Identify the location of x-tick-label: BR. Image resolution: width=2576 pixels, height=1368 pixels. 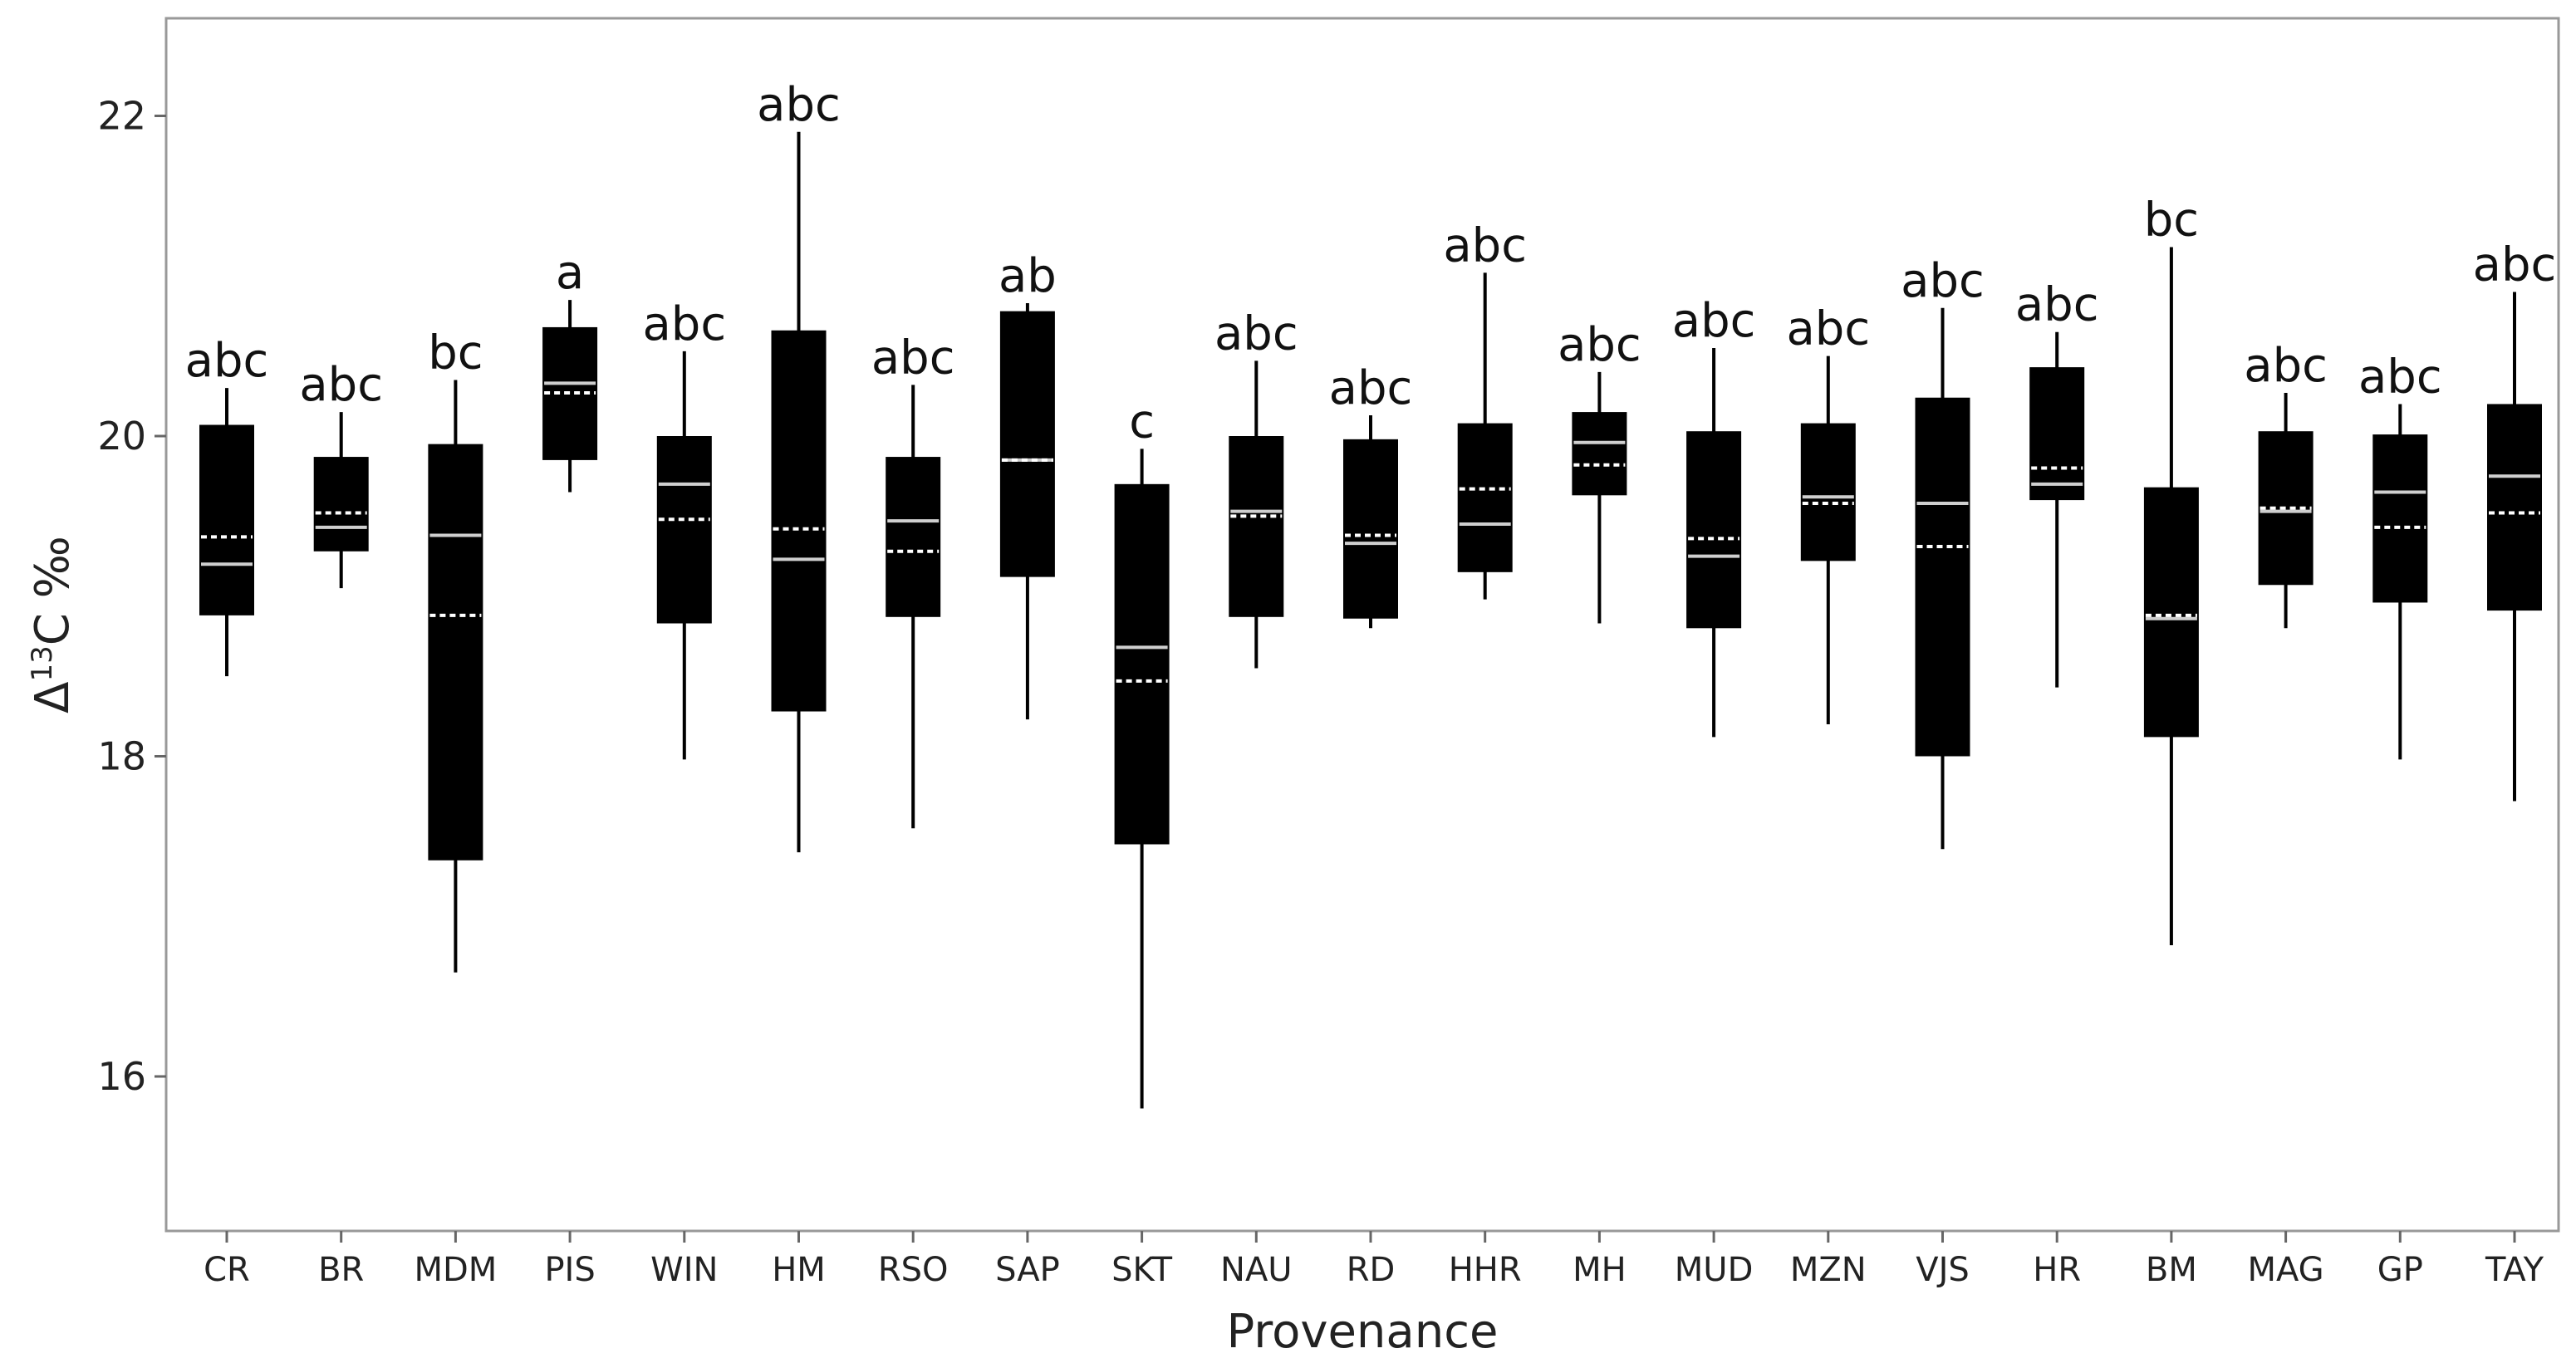
(341, 1270).